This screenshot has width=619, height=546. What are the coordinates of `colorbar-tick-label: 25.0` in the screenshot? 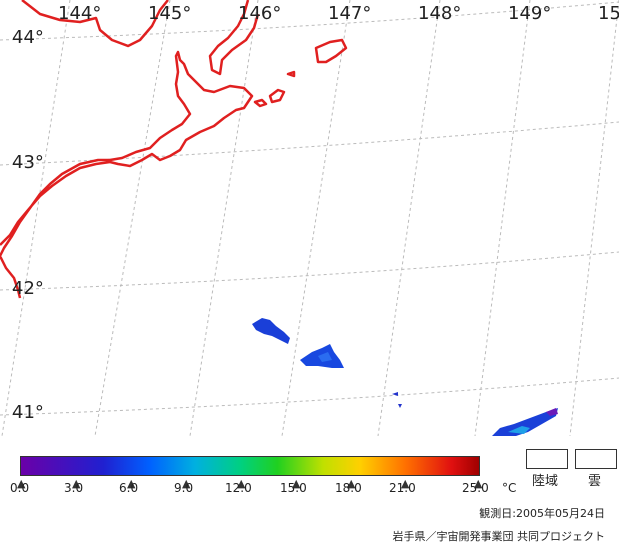 It's located at (475, 488).